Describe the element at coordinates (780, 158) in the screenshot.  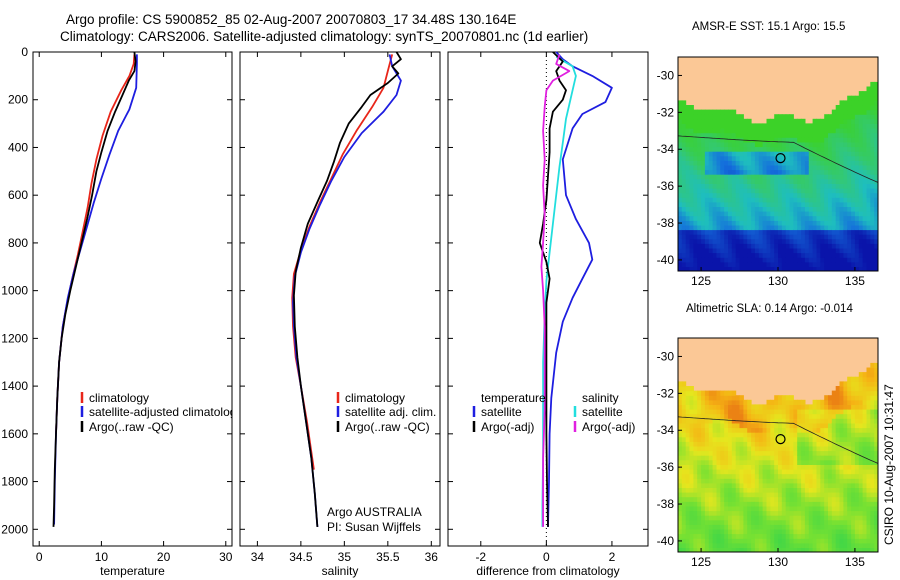
I see `argo-location-marker` at that location.